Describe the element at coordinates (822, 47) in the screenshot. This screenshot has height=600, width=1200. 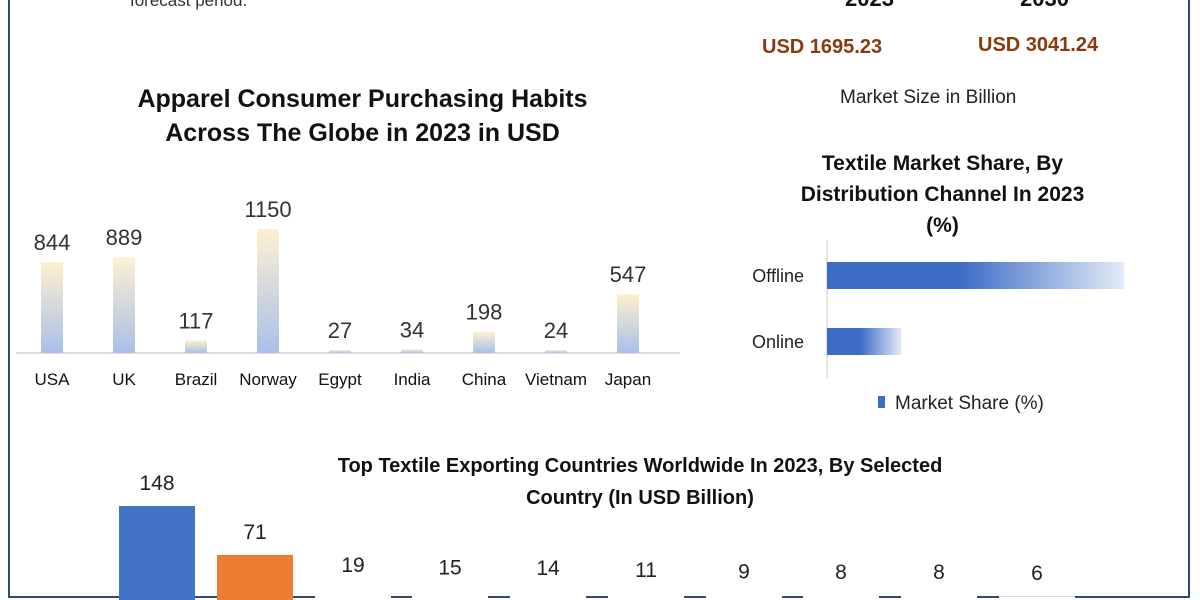
I see `market-value-2023: USD 1695.23` at that location.